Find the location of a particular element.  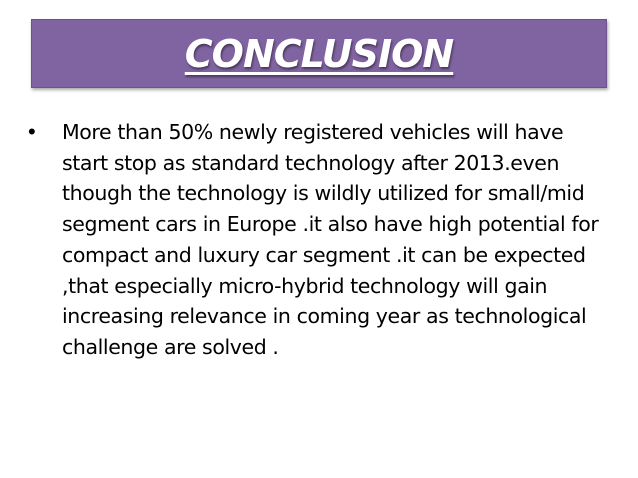

slide-title-banner: CONCLUSION is located at coordinates (319, 53).